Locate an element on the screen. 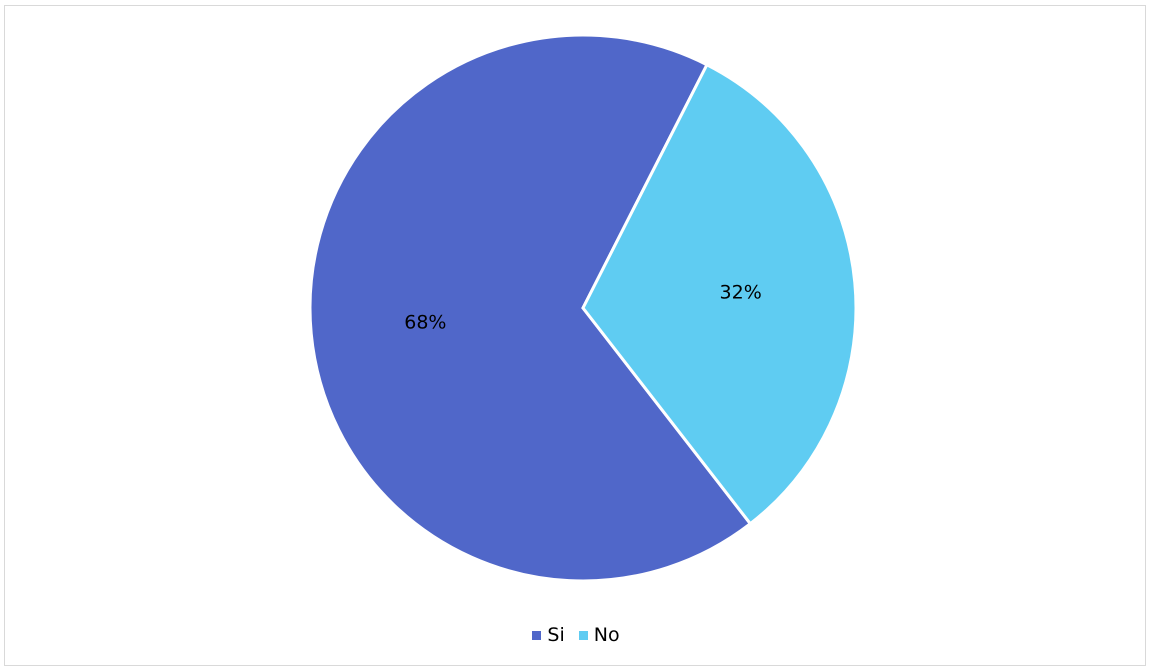 The height and width of the screenshot is (672, 1153). legend-label-no: No is located at coordinates (606, 635).